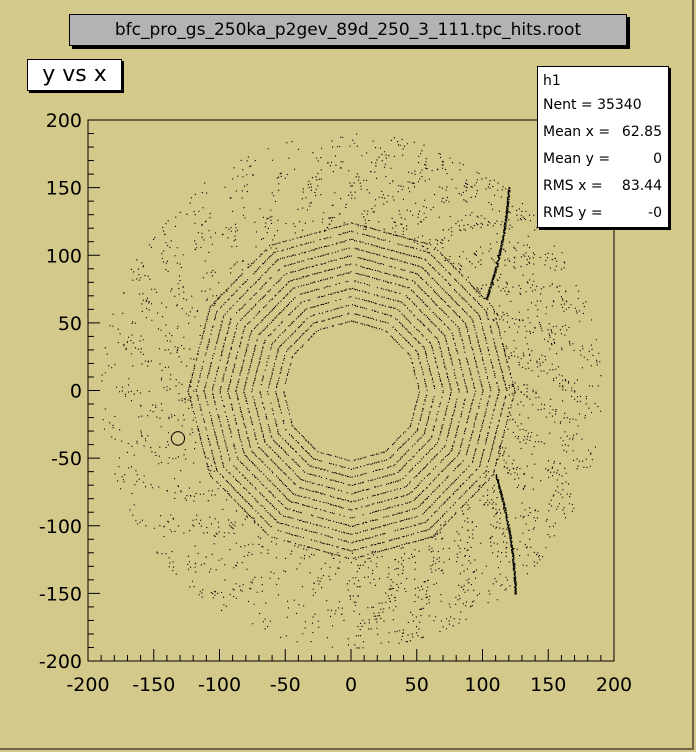 Image resolution: width=696 pixels, height=752 pixels. What do you see at coordinates (641, 186) in the screenshot?
I see `stats-rms-x-value: 83.44` at bounding box center [641, 186].